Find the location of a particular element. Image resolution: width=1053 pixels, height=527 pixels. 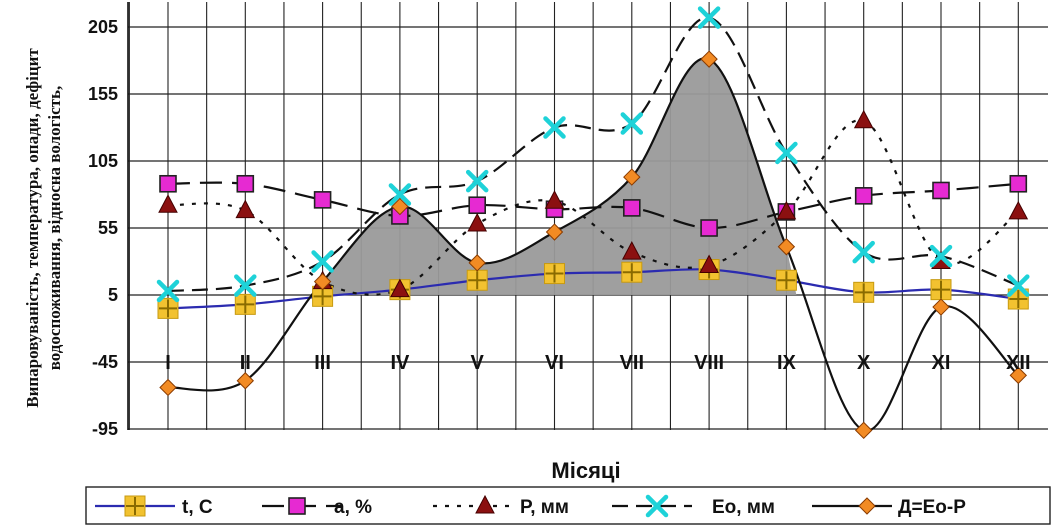

marker-s3-7-b is located at coordinates (709, 17).